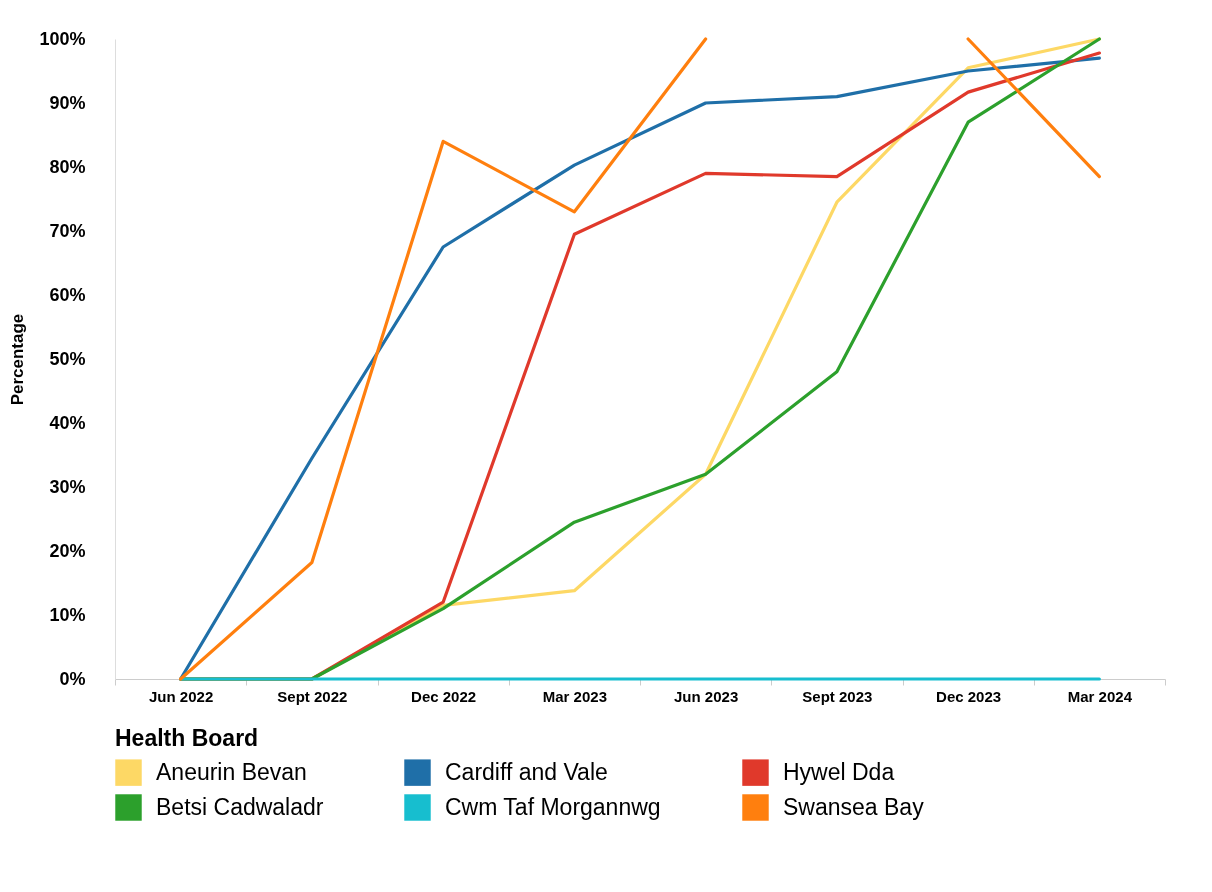 This screenshot has height=892, width=1212. Describe the element at coordinates (240, 806) in the screenshot. I see `legend-label: Betsi Cadwaladr` at that location.